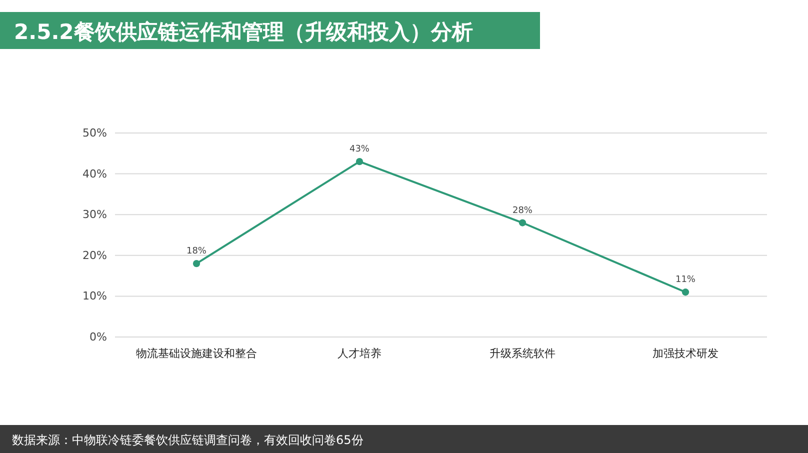  Describe the element at coordinates (359, 149) in the screenshot. I see `data-label: 43%` at that location.